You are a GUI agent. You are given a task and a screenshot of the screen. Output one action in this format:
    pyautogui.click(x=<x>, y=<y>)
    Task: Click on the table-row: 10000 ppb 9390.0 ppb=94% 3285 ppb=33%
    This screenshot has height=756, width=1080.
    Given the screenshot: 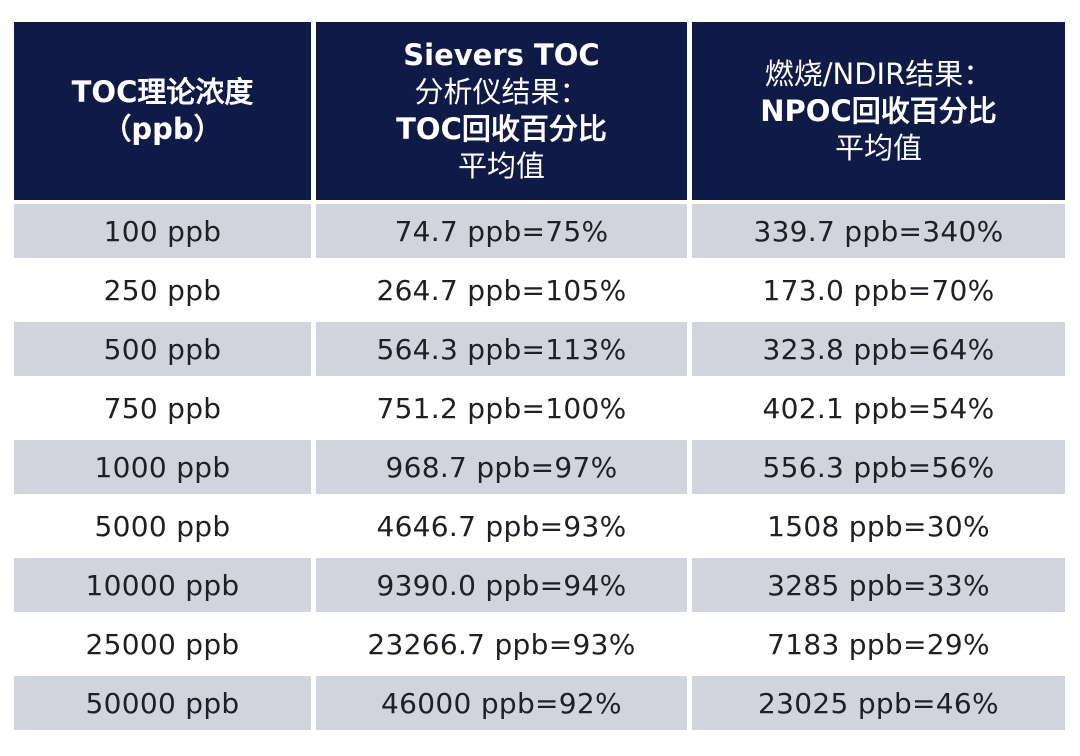 What is the action you would take?
    pyautogui.click(x=539, y=585)
    